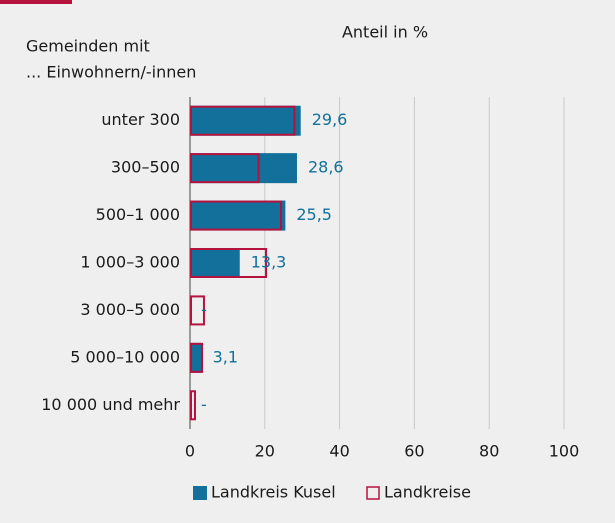 Image resolution: width=615 pixels, height=523 pixels. Describe the element at coordinates (273, 492) in the screenshot. I see `legend-label: Landkreis Kusel` at that location.